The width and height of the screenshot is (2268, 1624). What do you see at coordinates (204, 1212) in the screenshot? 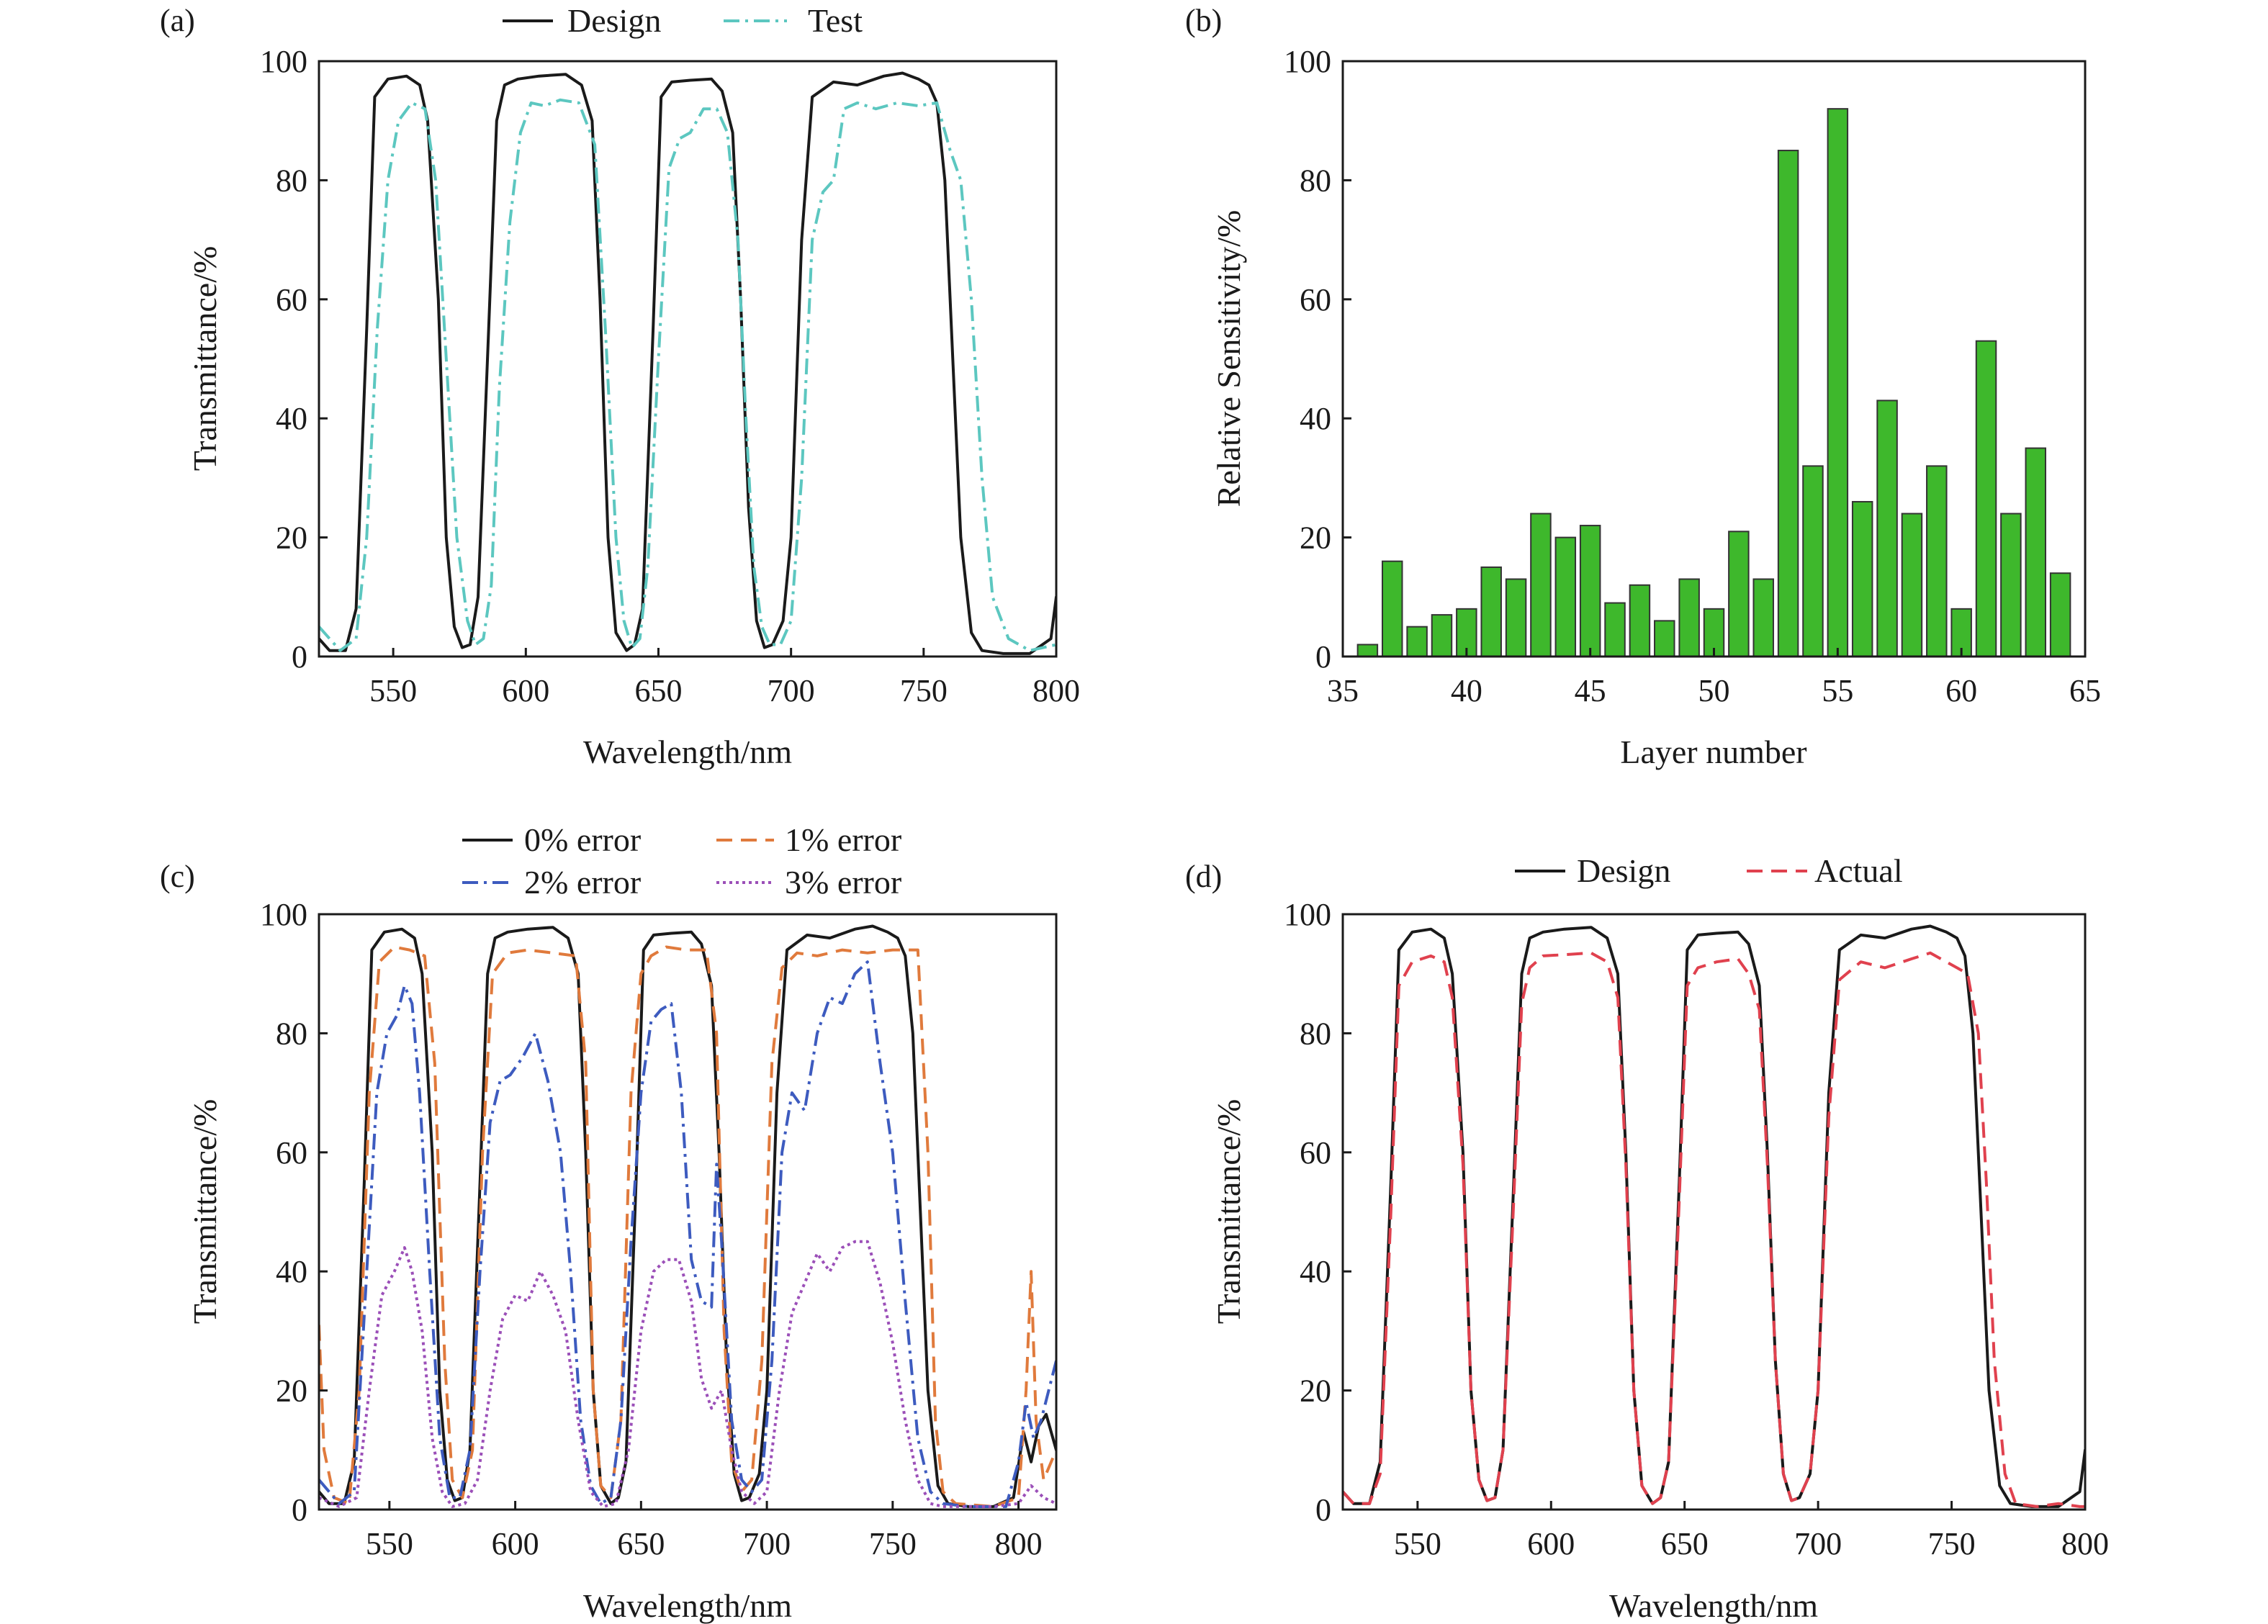
I see `y-axis-title-c: Transmittance/%` at bounding box center [204, 1212].